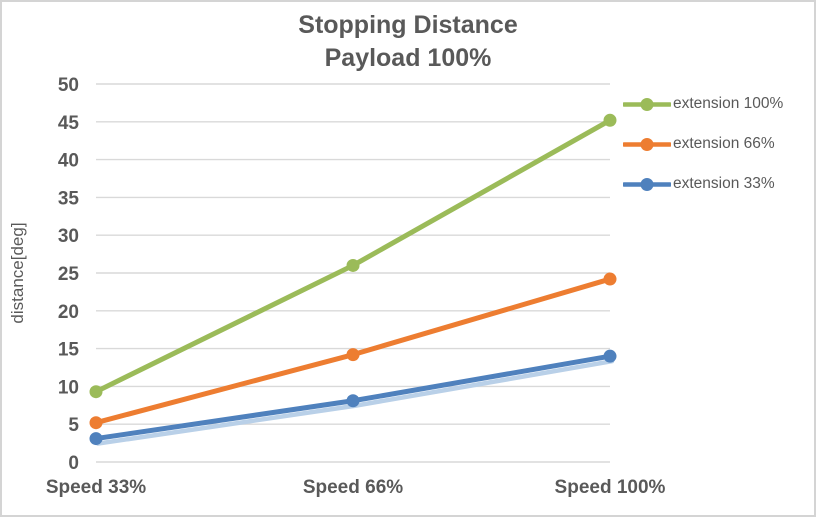 This screenshot has height=517, width=816. What do you see at coordinates (68, 161) in the screenshot?
I see `y-tick-label: 40` at bounding box center [68, 161].